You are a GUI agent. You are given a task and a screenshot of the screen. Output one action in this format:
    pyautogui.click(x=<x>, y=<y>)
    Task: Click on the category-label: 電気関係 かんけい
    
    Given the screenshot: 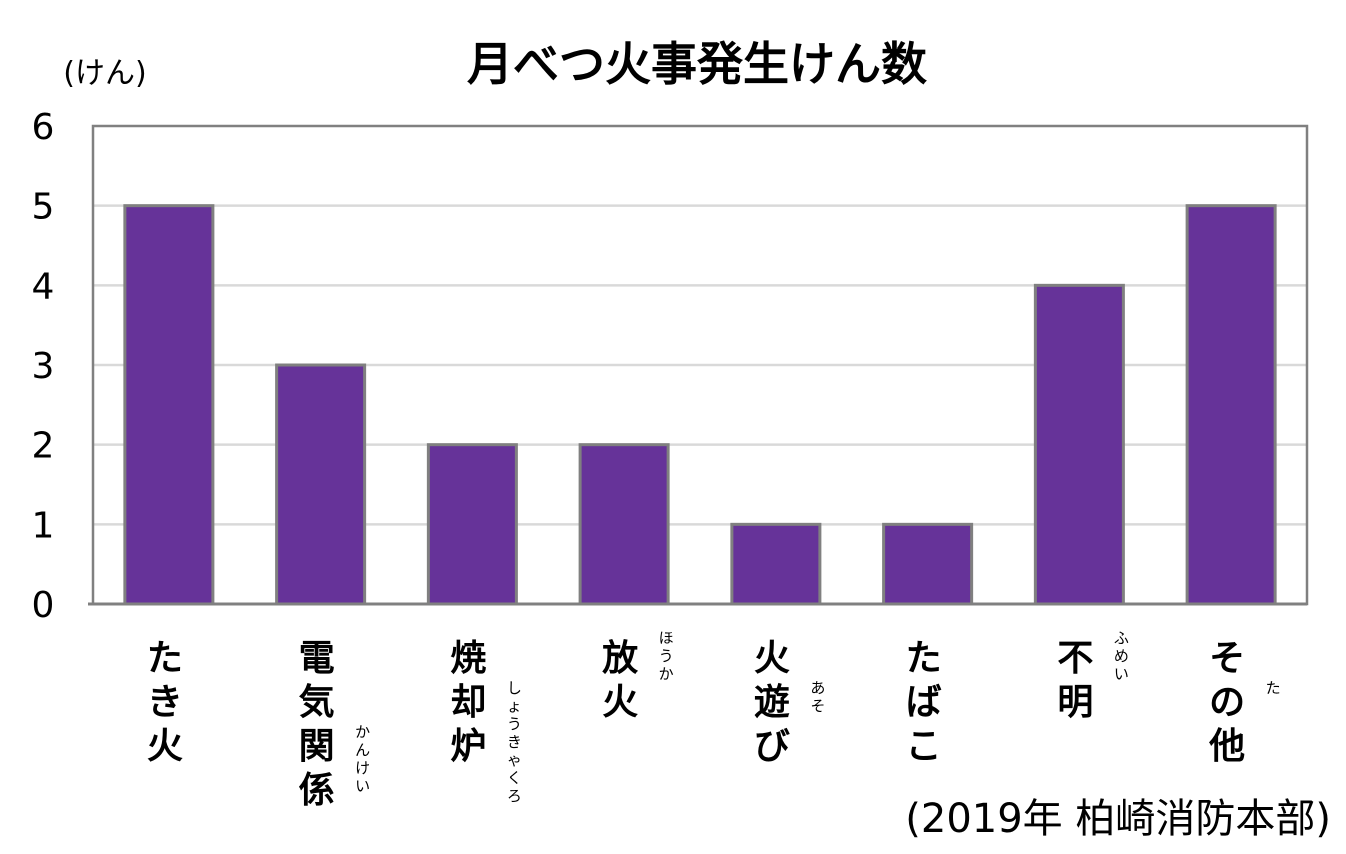 What is the action you would take?
    pyautogui.click(x=335, y=724)
    